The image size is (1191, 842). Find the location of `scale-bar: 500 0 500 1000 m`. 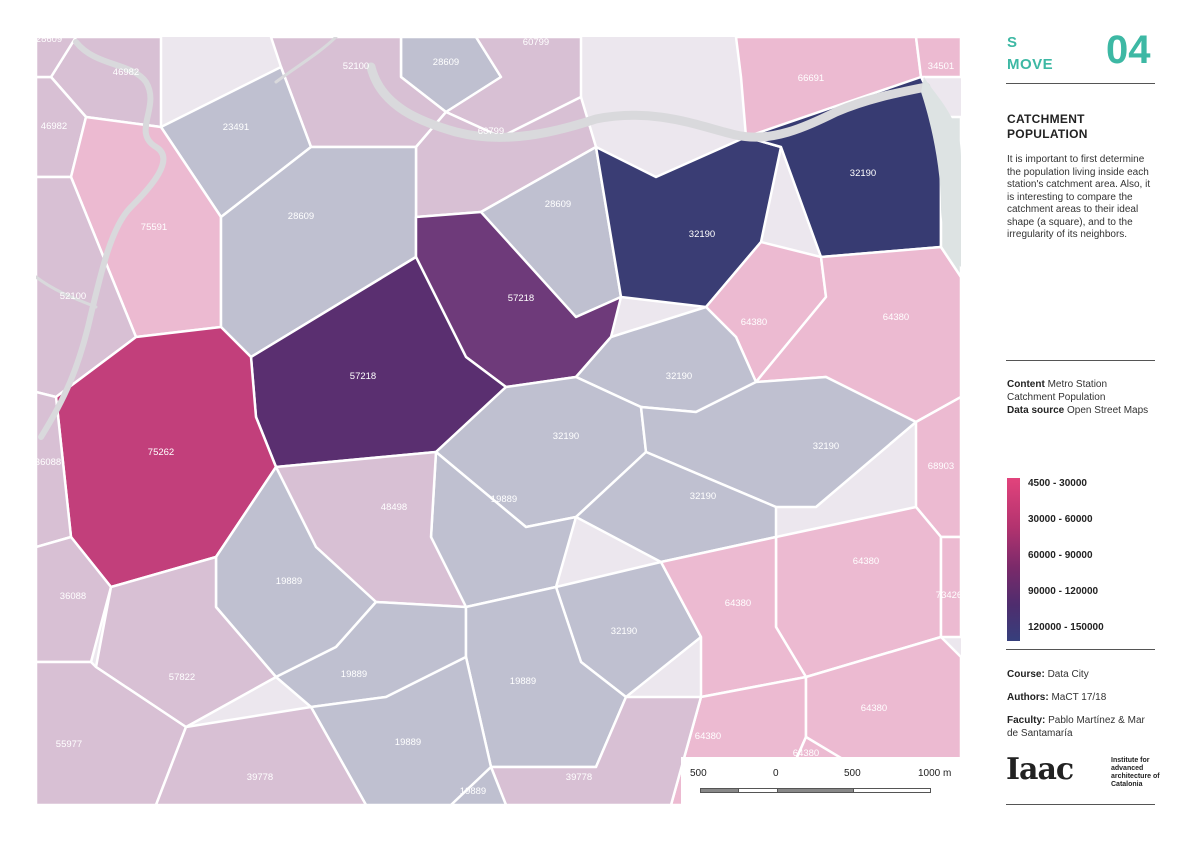

scale-bar: 500 0 500 1000 m is located at coordinates (821, 781).